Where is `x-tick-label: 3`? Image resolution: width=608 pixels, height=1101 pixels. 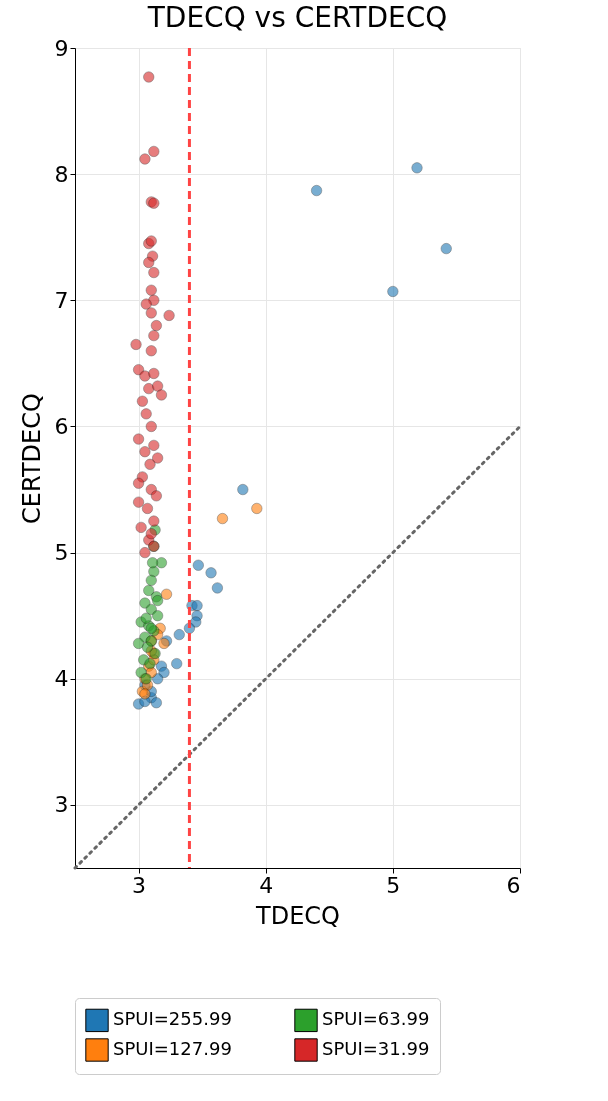 x-tick-label: 3 is located at coordinates (139, 885).